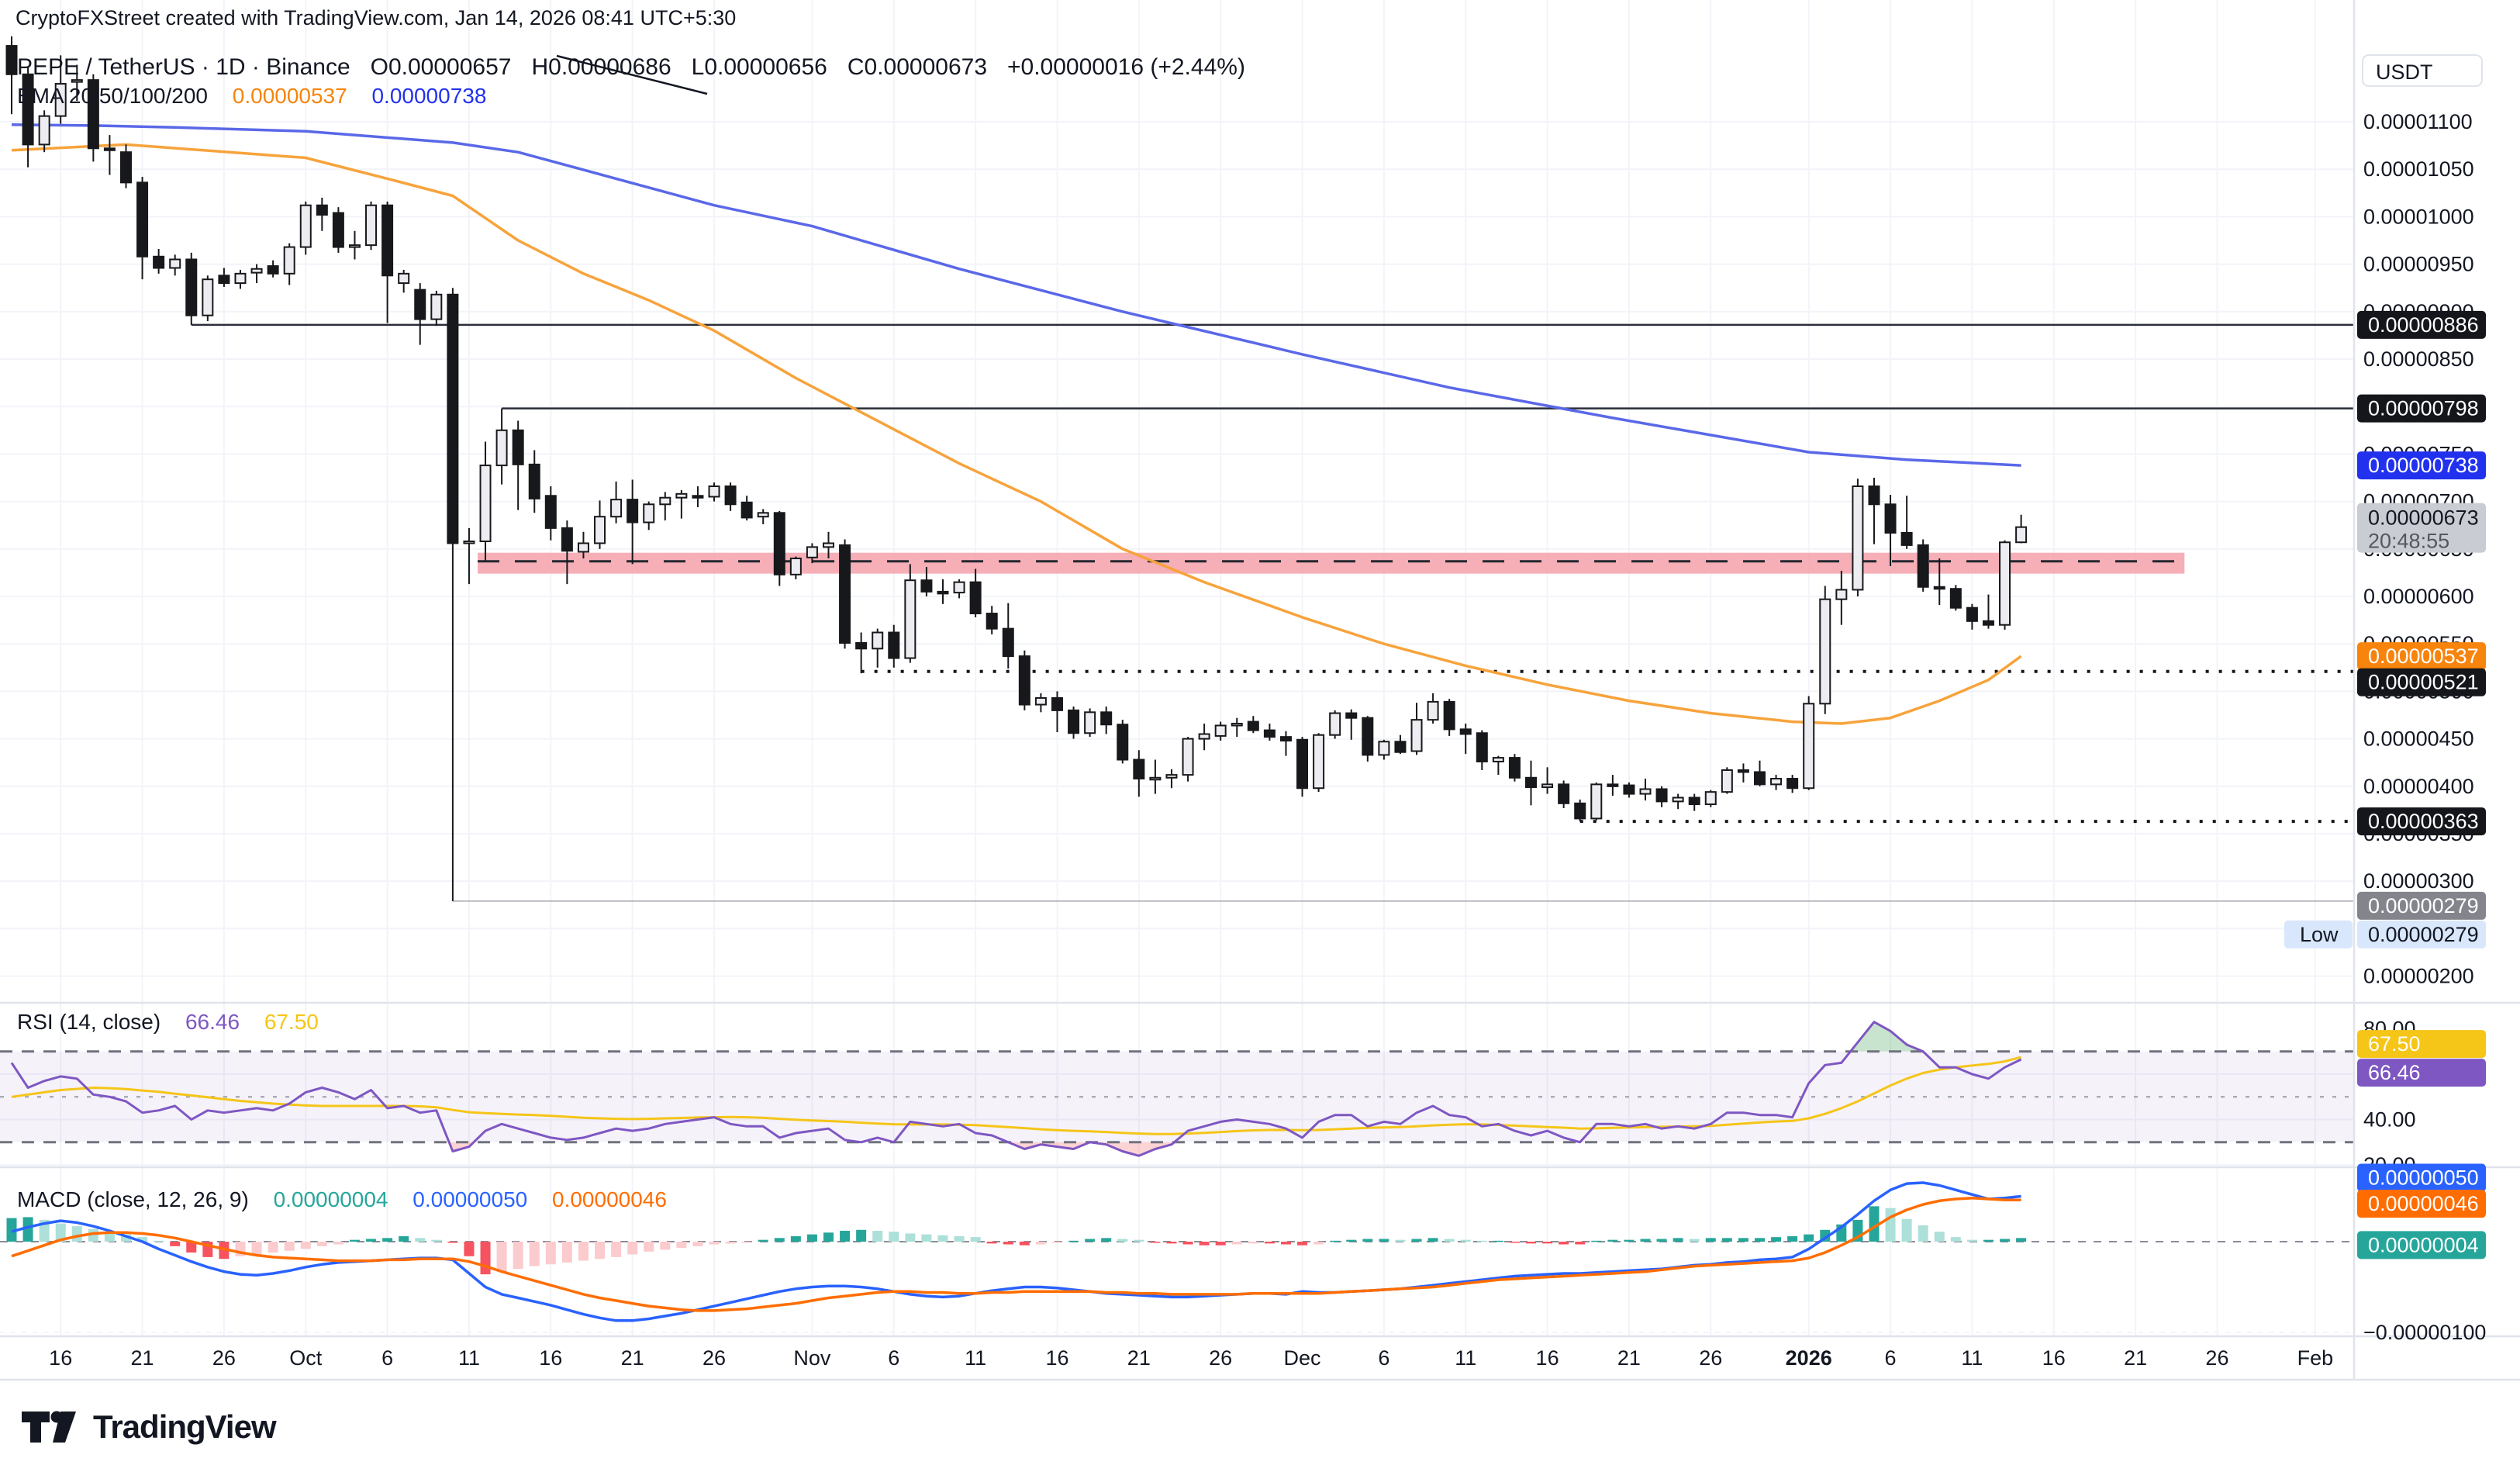 The image size is (2520, 1472). Describe the element at coordinates (2422, 70) in the screenshot. I see `currency-toggle: USDT` at that location.